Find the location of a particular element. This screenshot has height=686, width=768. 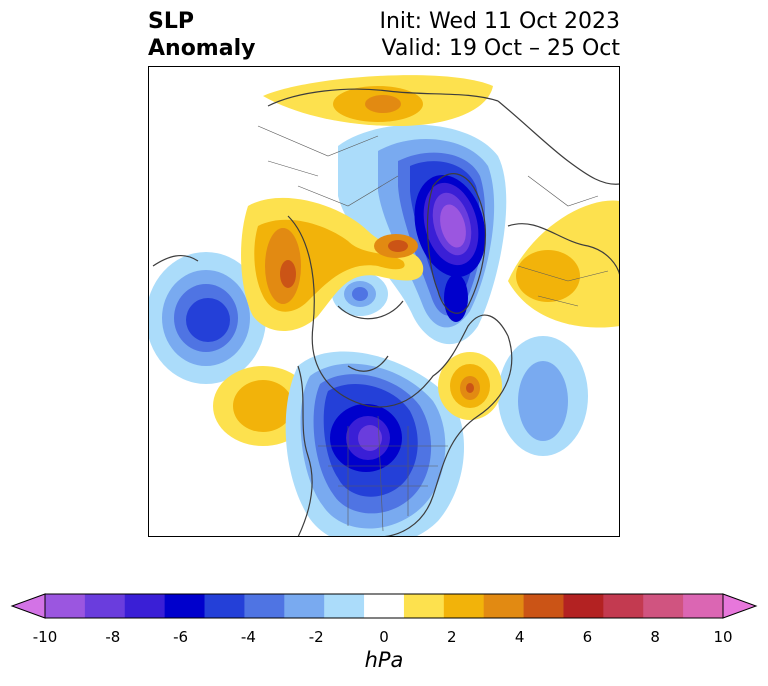

colorbar-extend-max is located at coordinates (740, 606).